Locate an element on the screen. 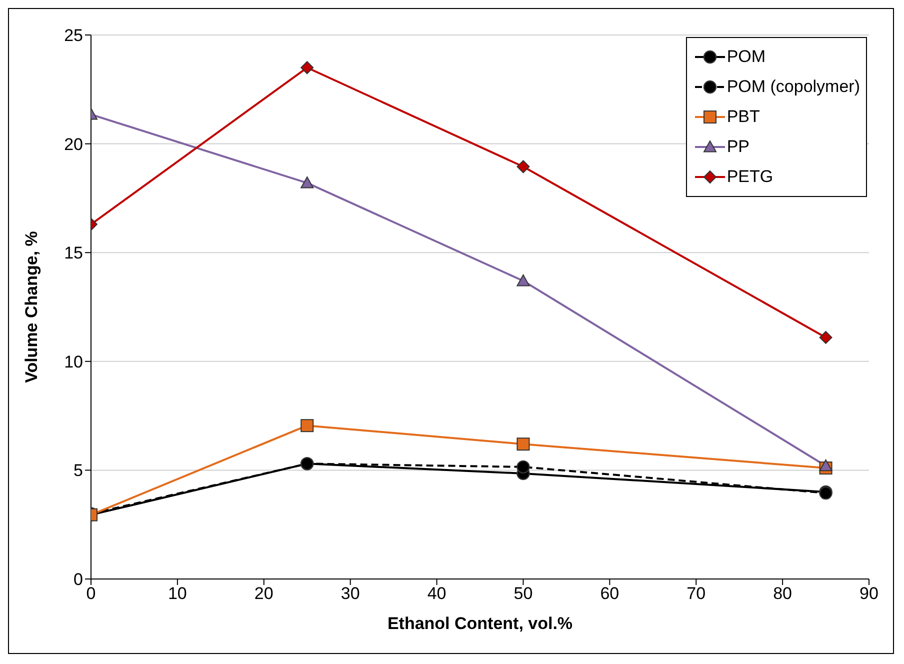  y-tick-label: 20 is located at coordinates (73, 144).